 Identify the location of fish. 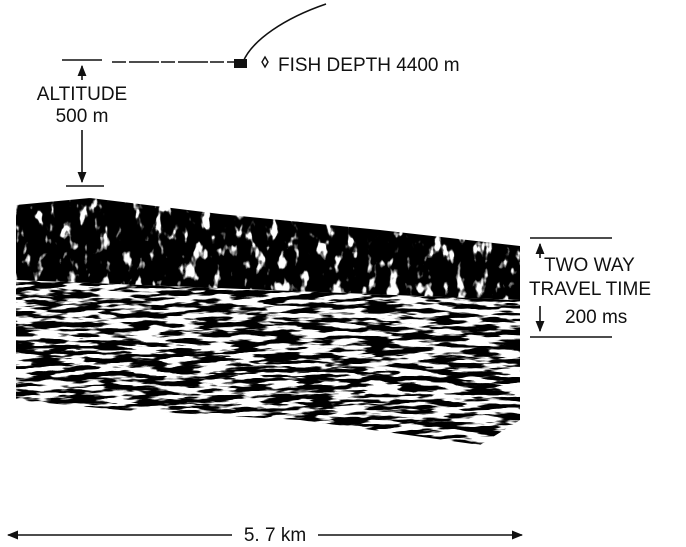
(240, 63).